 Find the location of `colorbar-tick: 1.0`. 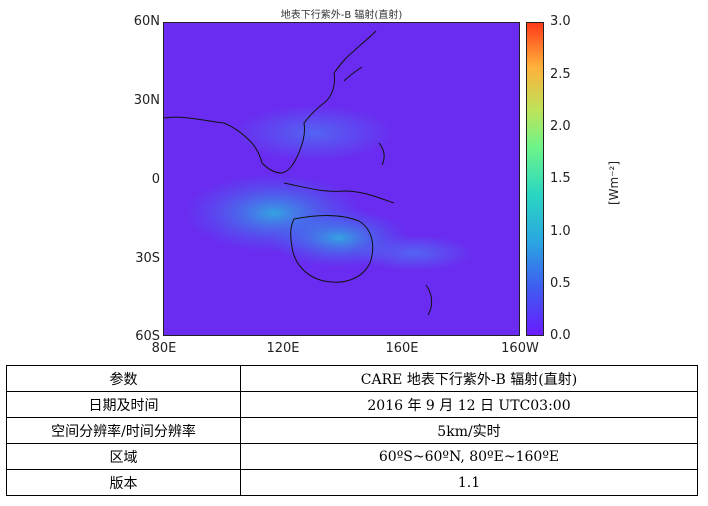

colorbar-tick: 1.0 is located at coordinates (560, 231).